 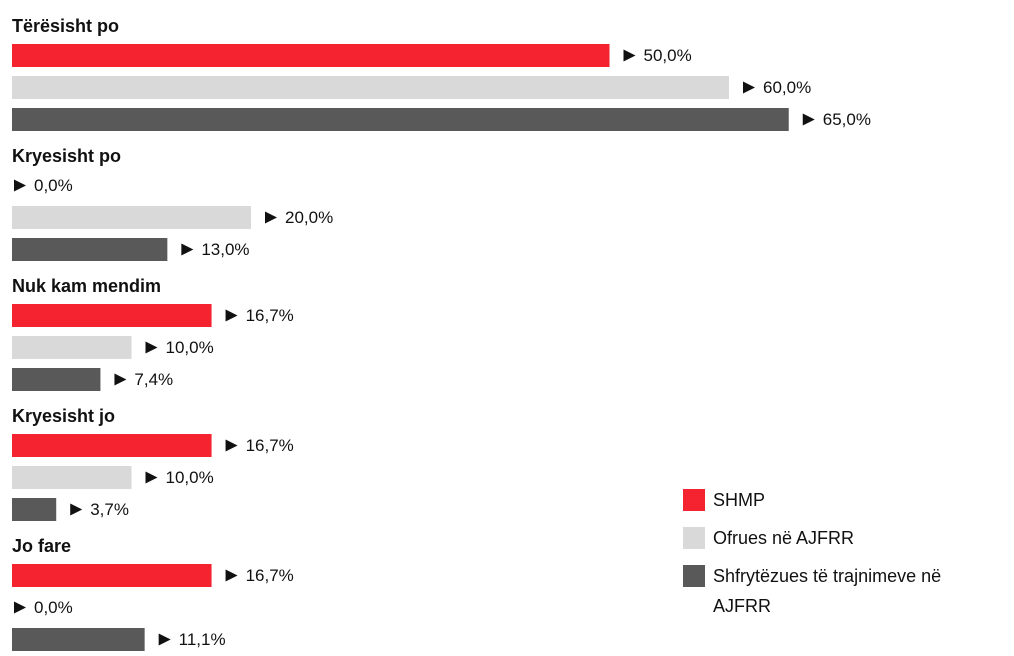 What do you see at coordinates (63, 416) in the screenshot?
I see `category-label: Kryesisht jo` at bounding box center [63, 416].